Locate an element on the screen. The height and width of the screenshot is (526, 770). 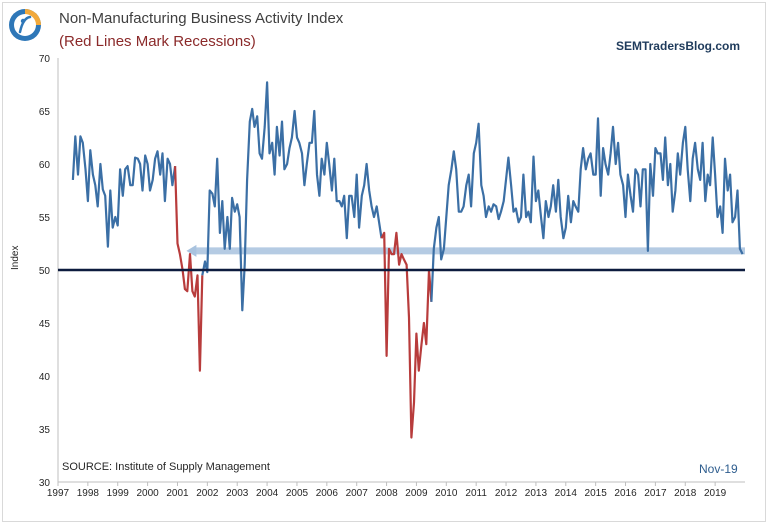
latest-date-label: Nov-19 is located at coordinates (718, 469).